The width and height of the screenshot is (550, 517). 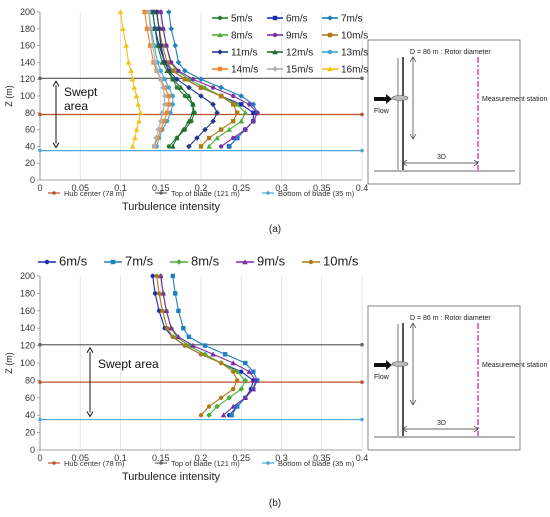 What do you see at coordinates (120, 188) in the screenshot?
I see `x-tick-label: 0.1` at bounding box center [120, 188].